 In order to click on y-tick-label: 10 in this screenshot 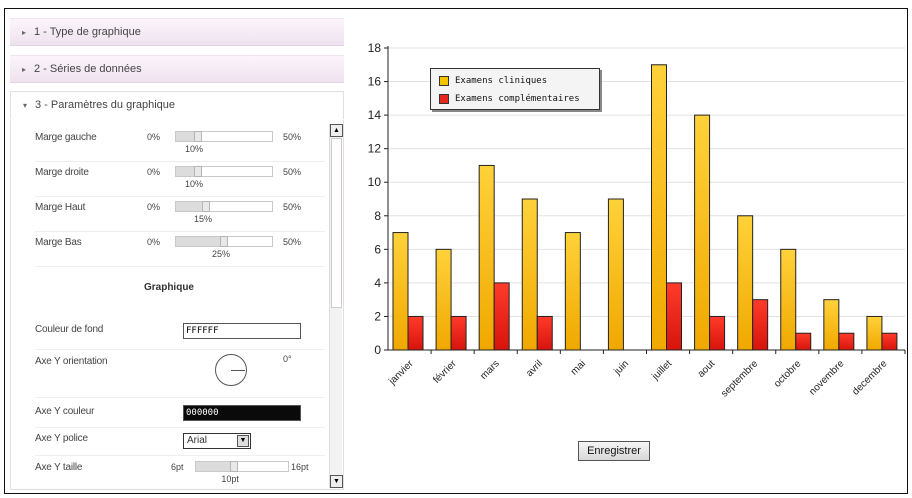, I will do `click(375, 182)`.